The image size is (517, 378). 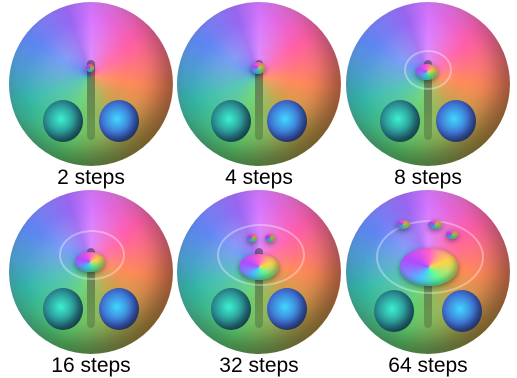 What do you see at coordinates (259, 177) in the screenshot?
I see `caption: 4 steps` at bounding box center [259, 177].